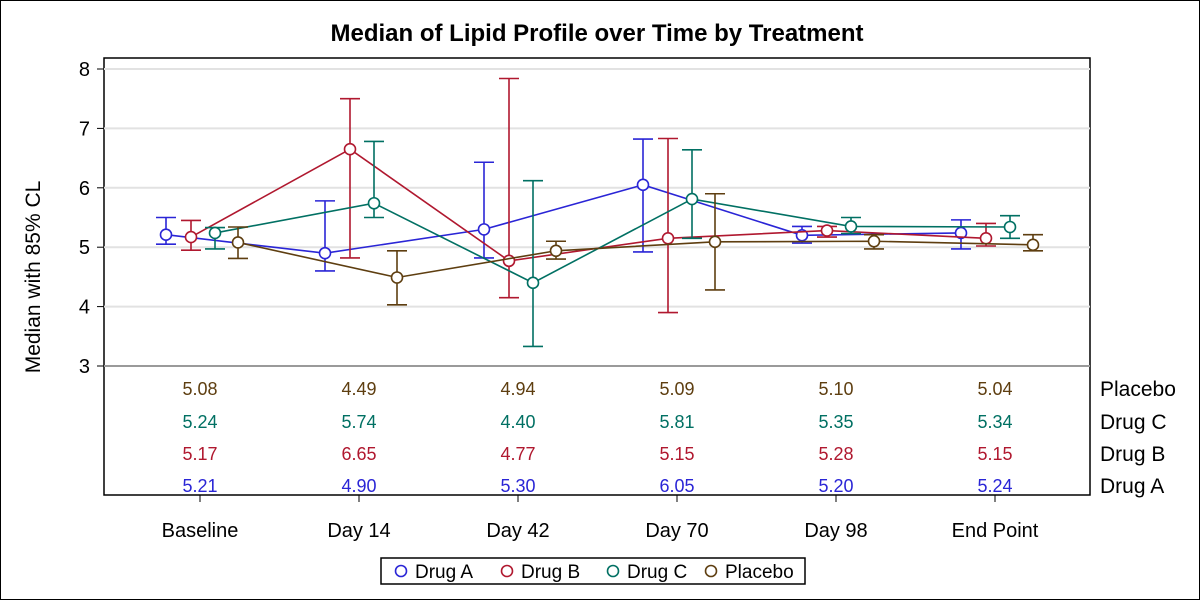 The height and width of the screenshot is (600, 1200). What do you see at coordinates (199, 454) in the screenshot?
I see `table-value: 5.17` at bounding box center [199, 454].